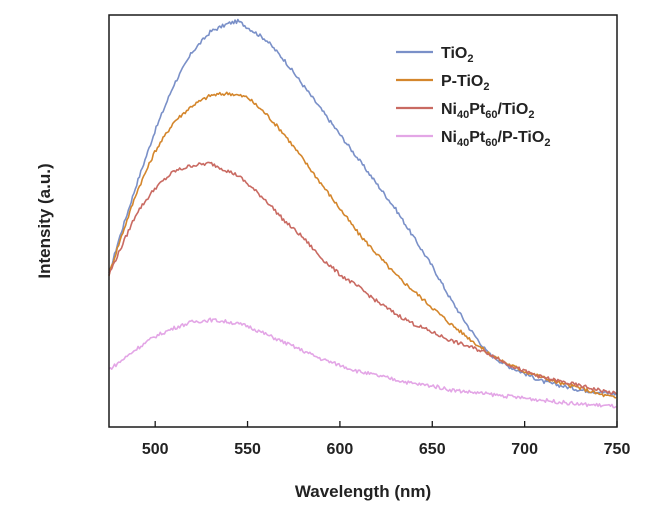  Describe the element at coordinates (340, 449) in the screenshot. I see `x-tick-label: 600` at that location.